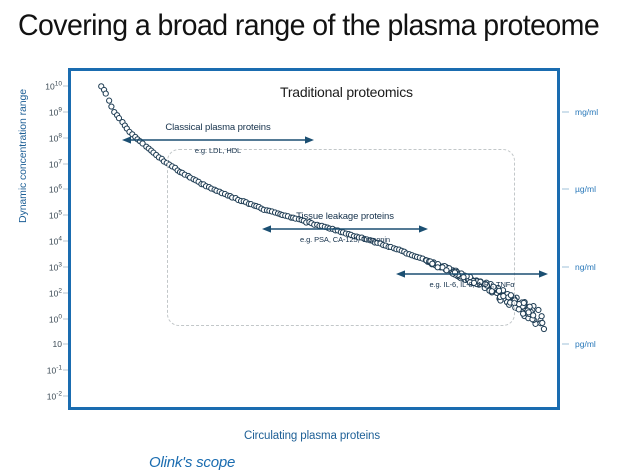  Describe the element at coordinates (311, 436) in the screenshot. I see `x-axis-title: Circulating plasma proteins` at that location.